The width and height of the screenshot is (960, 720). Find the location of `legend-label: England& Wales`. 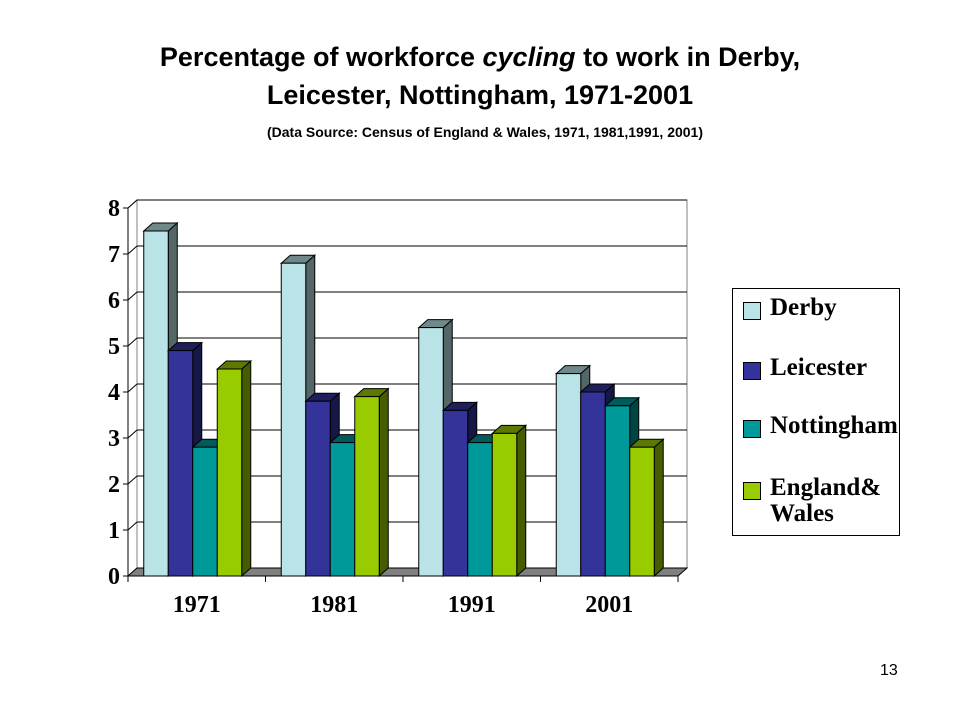

legend-label: England& Wales is located at coordinates (826, 500).